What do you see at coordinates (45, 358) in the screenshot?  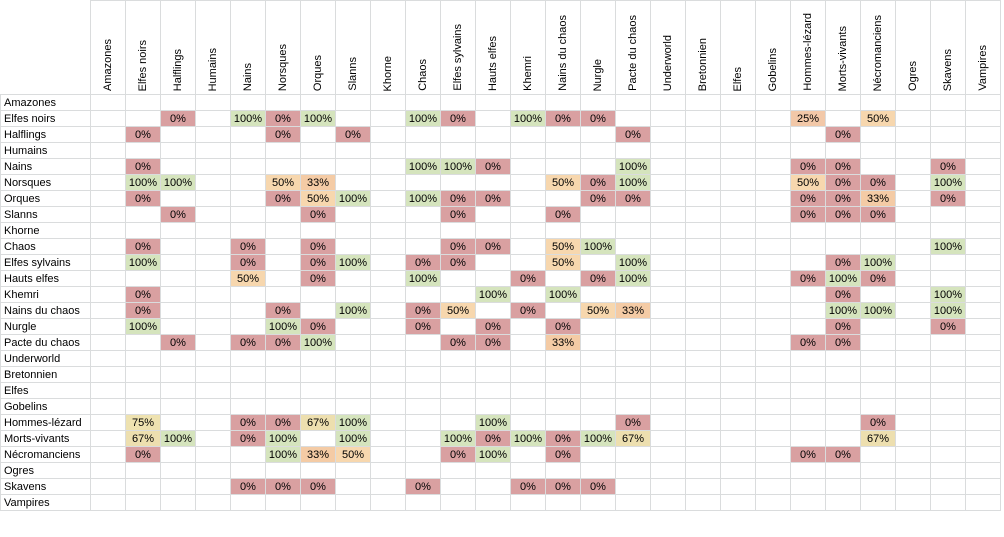 I see `row-label: Underworld` at bounding box center [45, 358].